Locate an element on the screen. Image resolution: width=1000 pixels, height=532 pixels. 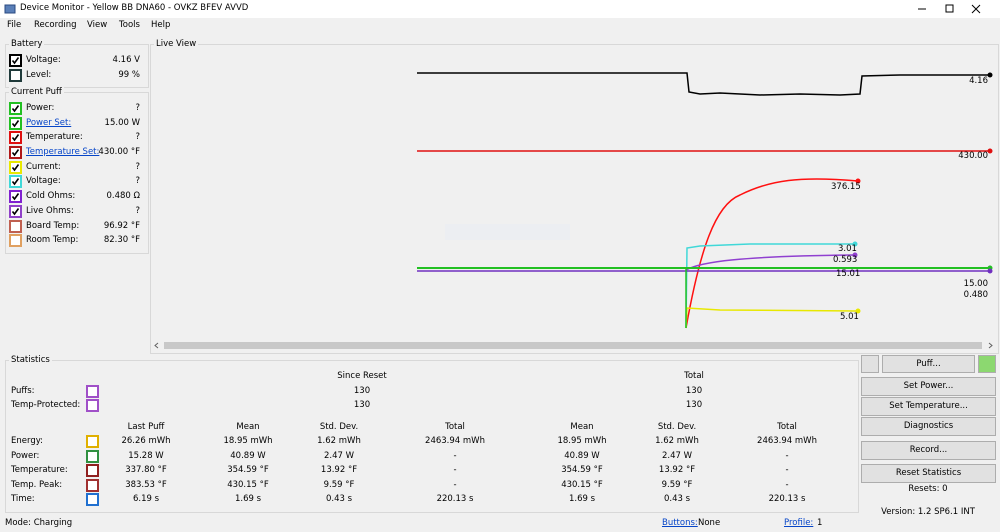
cell: 26.26 mWh is located at coordinates (146, 441).